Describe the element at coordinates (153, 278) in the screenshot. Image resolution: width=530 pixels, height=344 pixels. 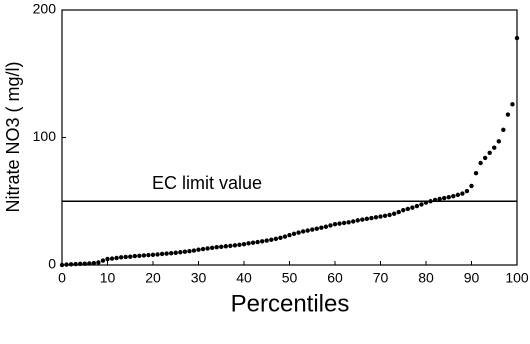
I see `x-tick-label: 20` at that location.